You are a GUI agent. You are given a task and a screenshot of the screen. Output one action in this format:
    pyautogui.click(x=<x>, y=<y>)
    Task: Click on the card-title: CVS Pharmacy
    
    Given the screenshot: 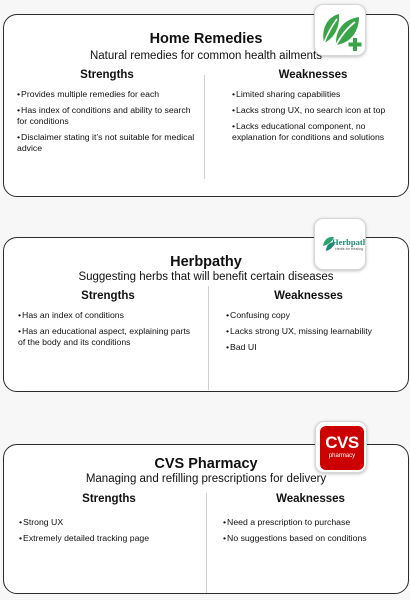 What is the action you would take?
    pyautogui.click(x=206, y=464)
    